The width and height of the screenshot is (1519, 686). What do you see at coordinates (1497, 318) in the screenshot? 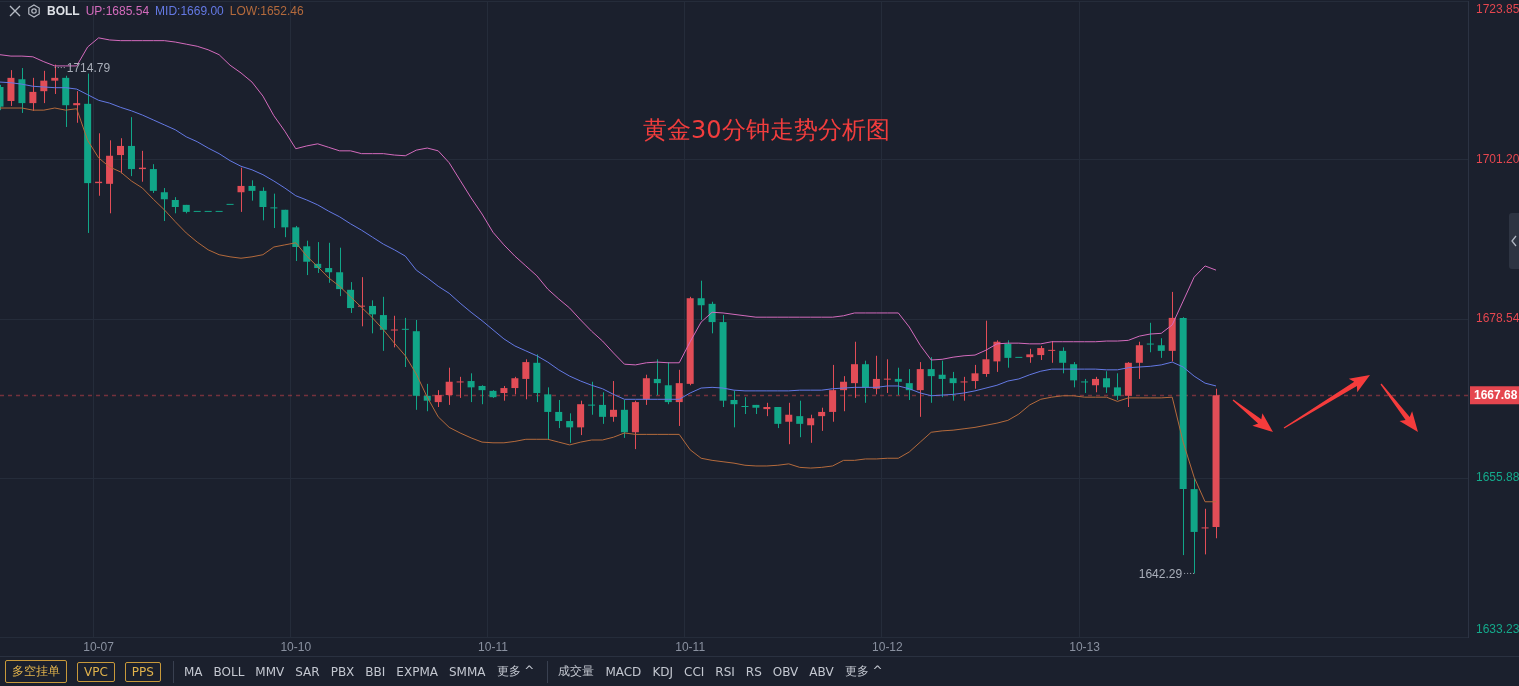
I see `y-tick-label: 1678.54` at bounding box center [1497, 318].